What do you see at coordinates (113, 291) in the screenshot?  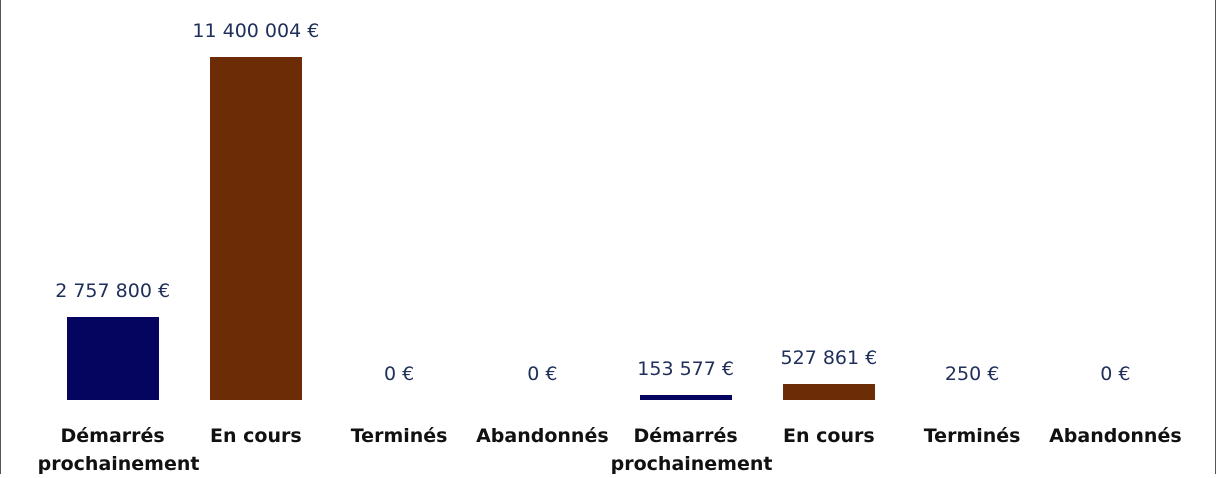 I see `value-label: 2 757 800 €` at bounding box center [113, 291].